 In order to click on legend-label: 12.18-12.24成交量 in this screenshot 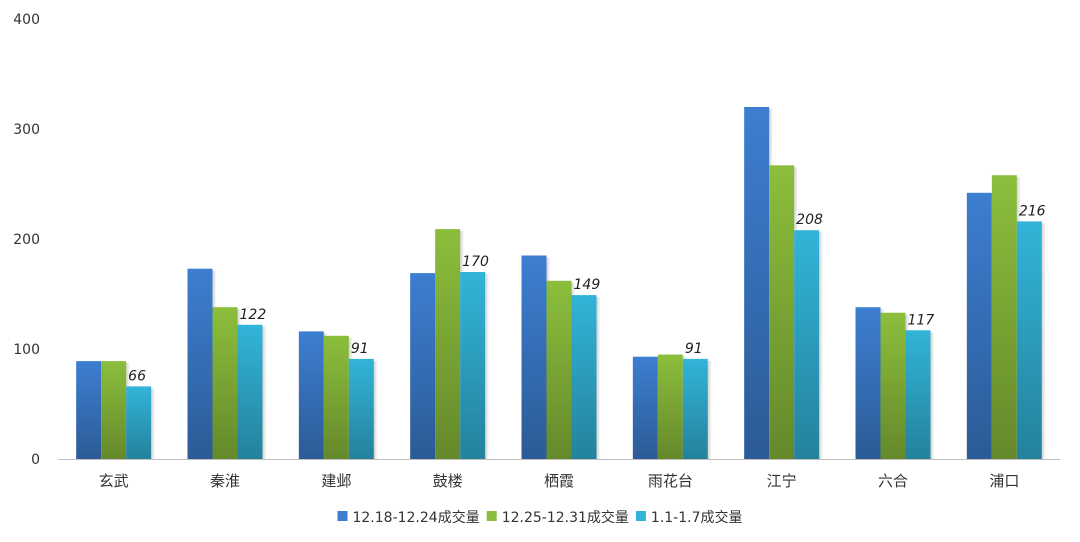, I will do `click(415, 517)`.